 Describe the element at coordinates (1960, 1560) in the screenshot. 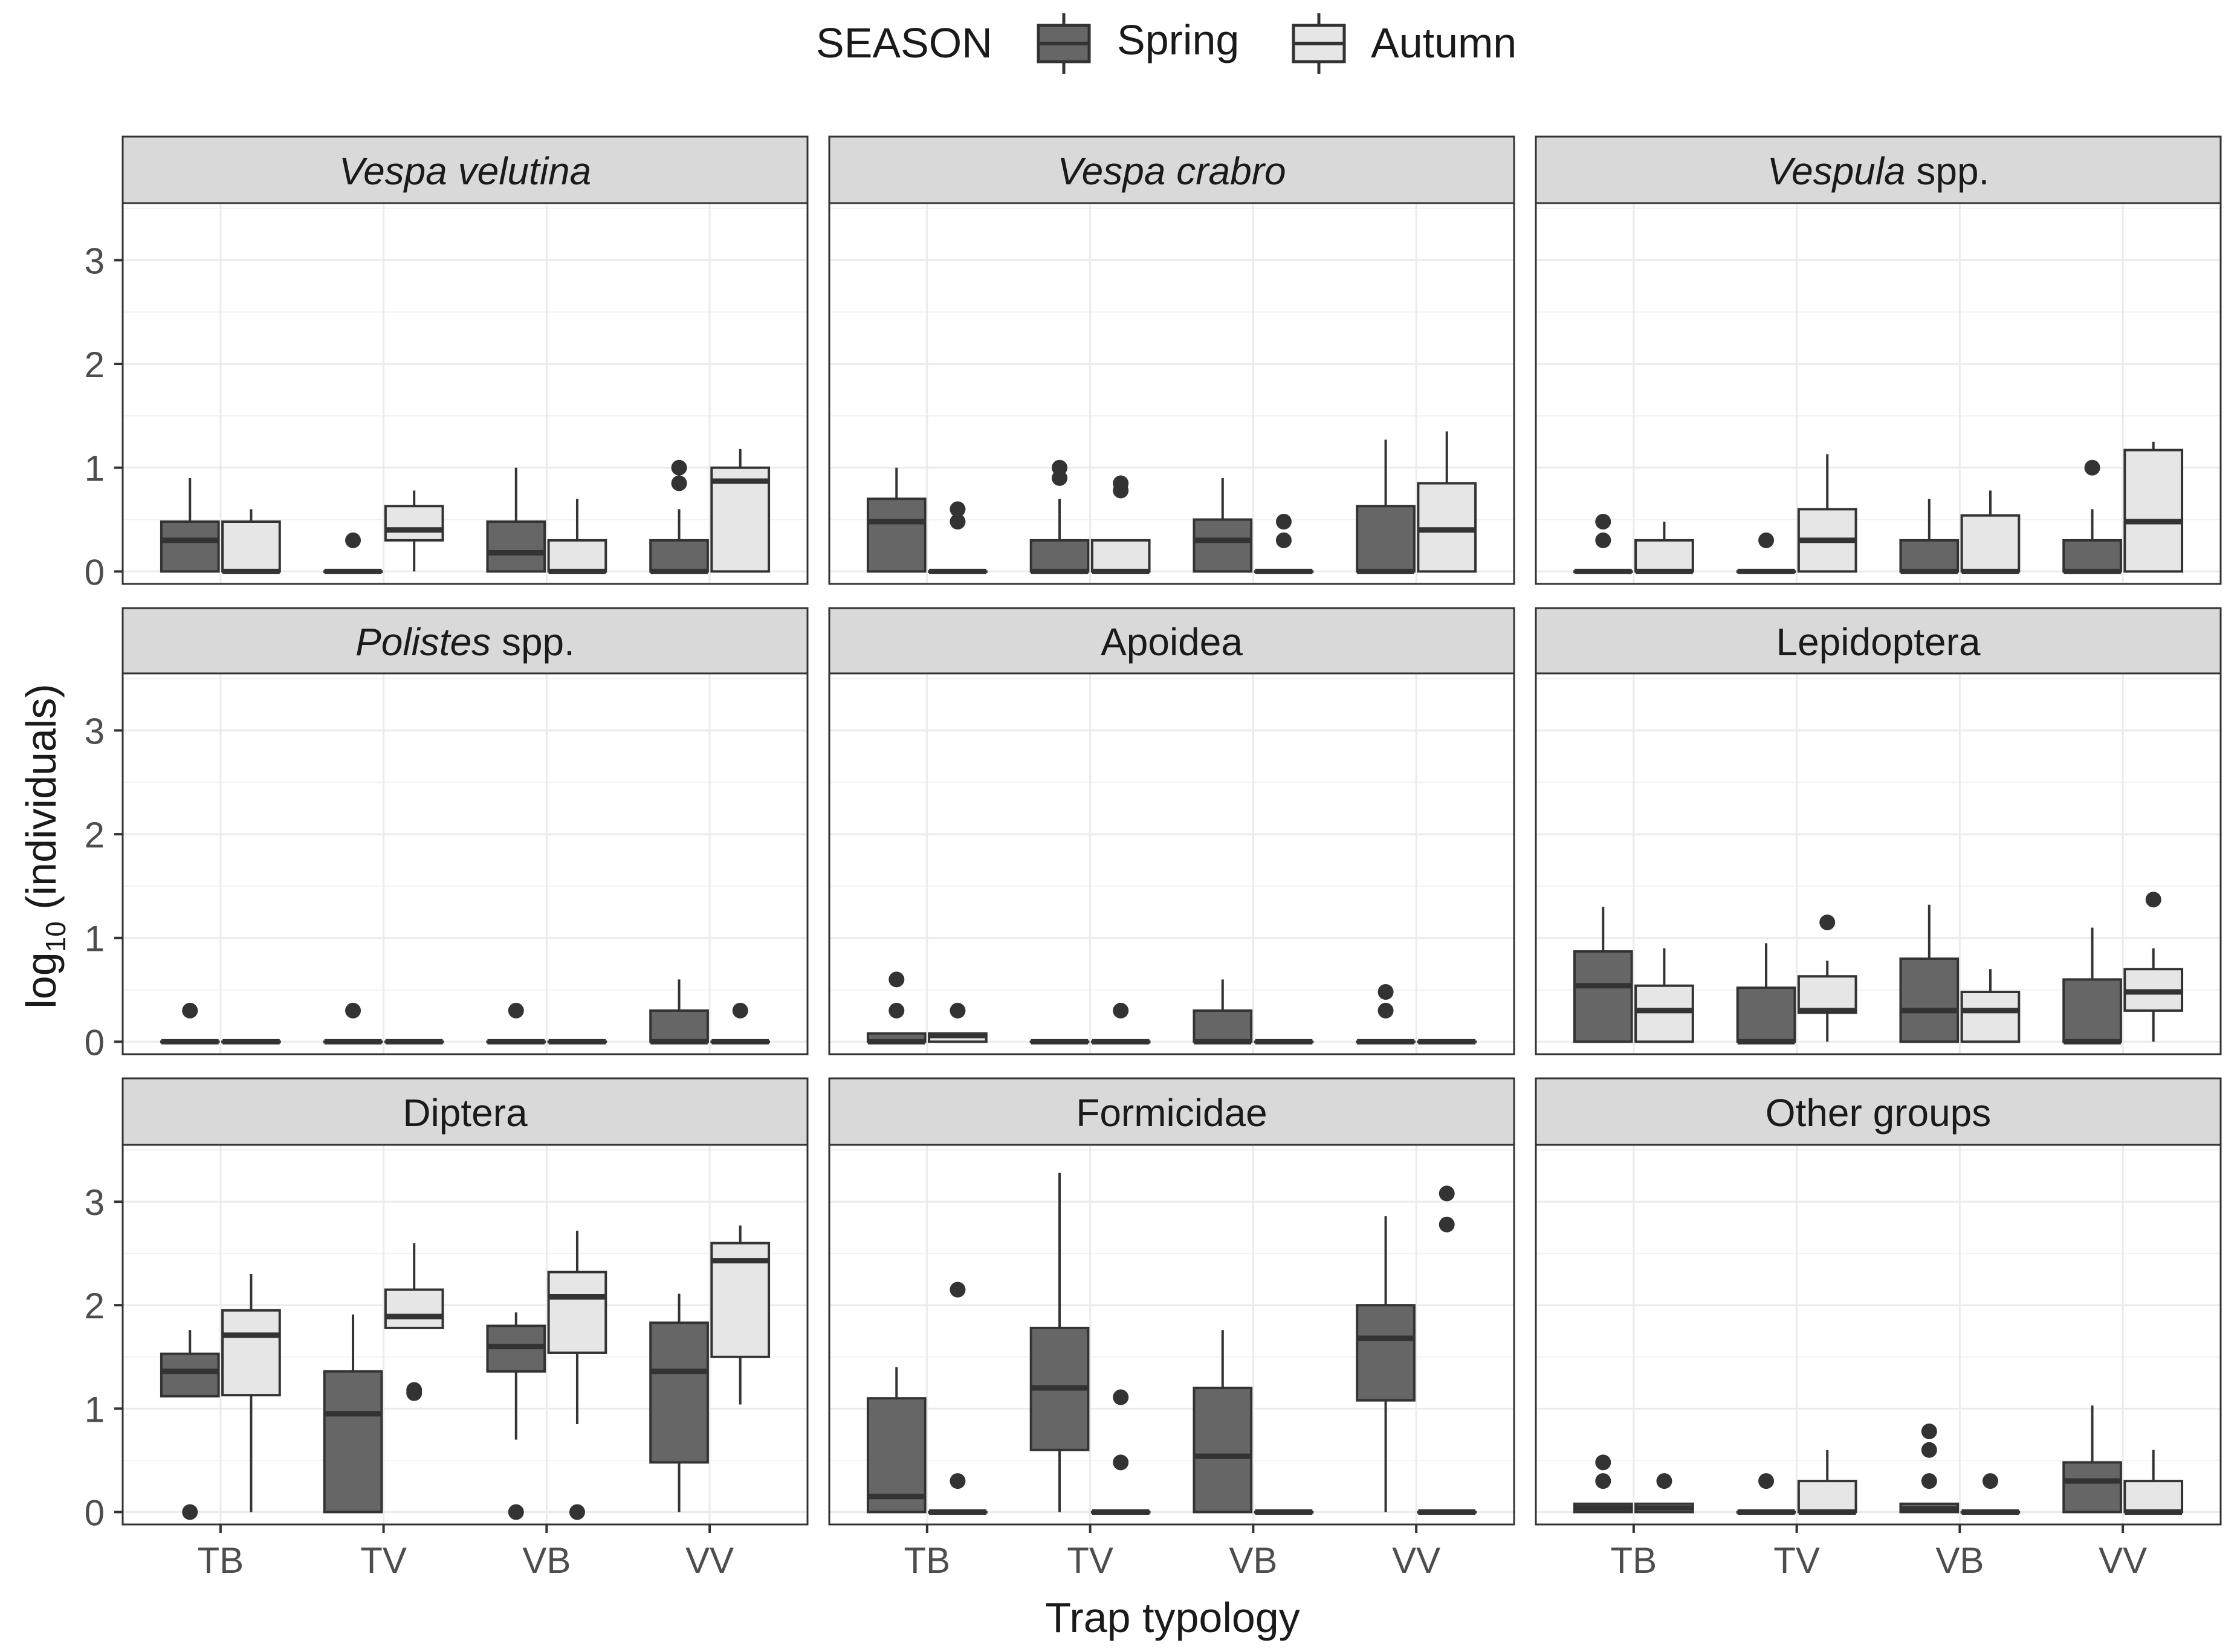

I see `x-tick-label: VB` at that location.